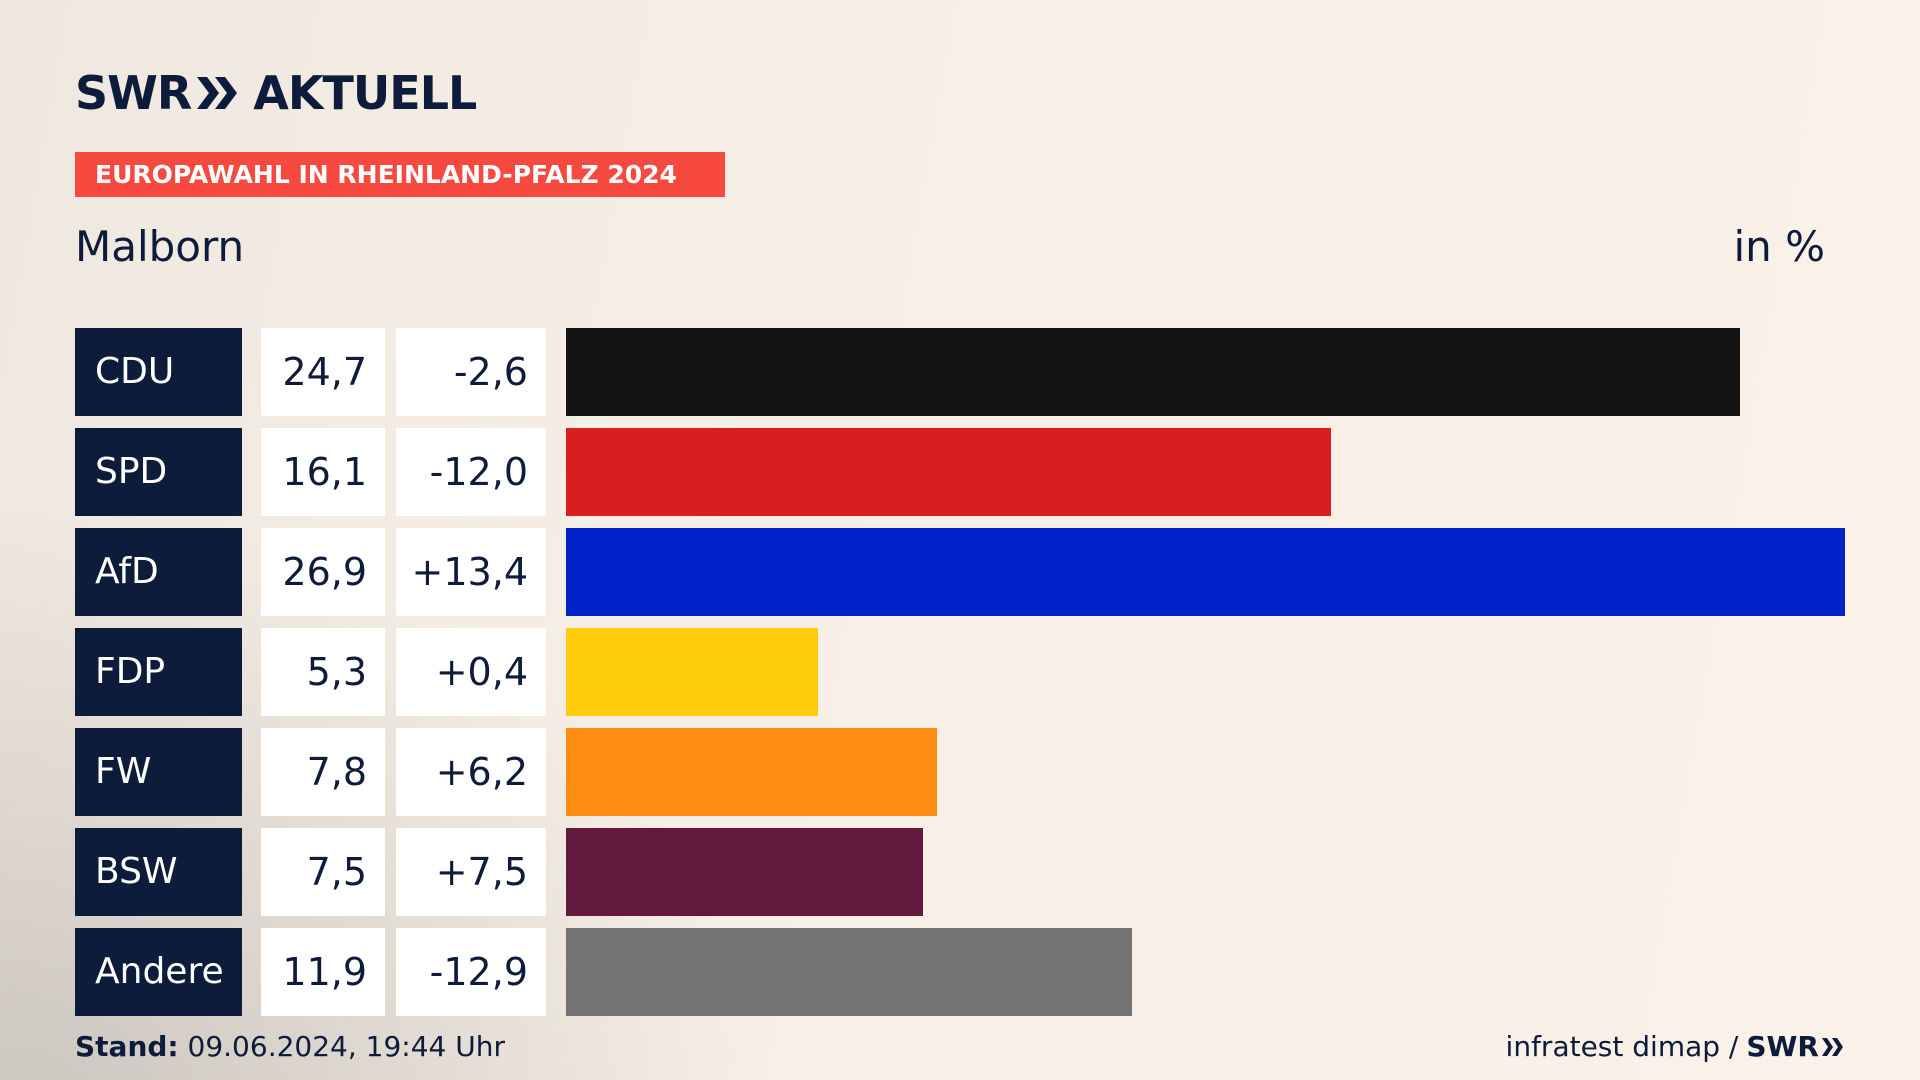 The image size is (1920, 1080). What do you see at coordinates (158, 472) in the screenshot?
I see `party-label: SPD` at bounding box center [158, 472].